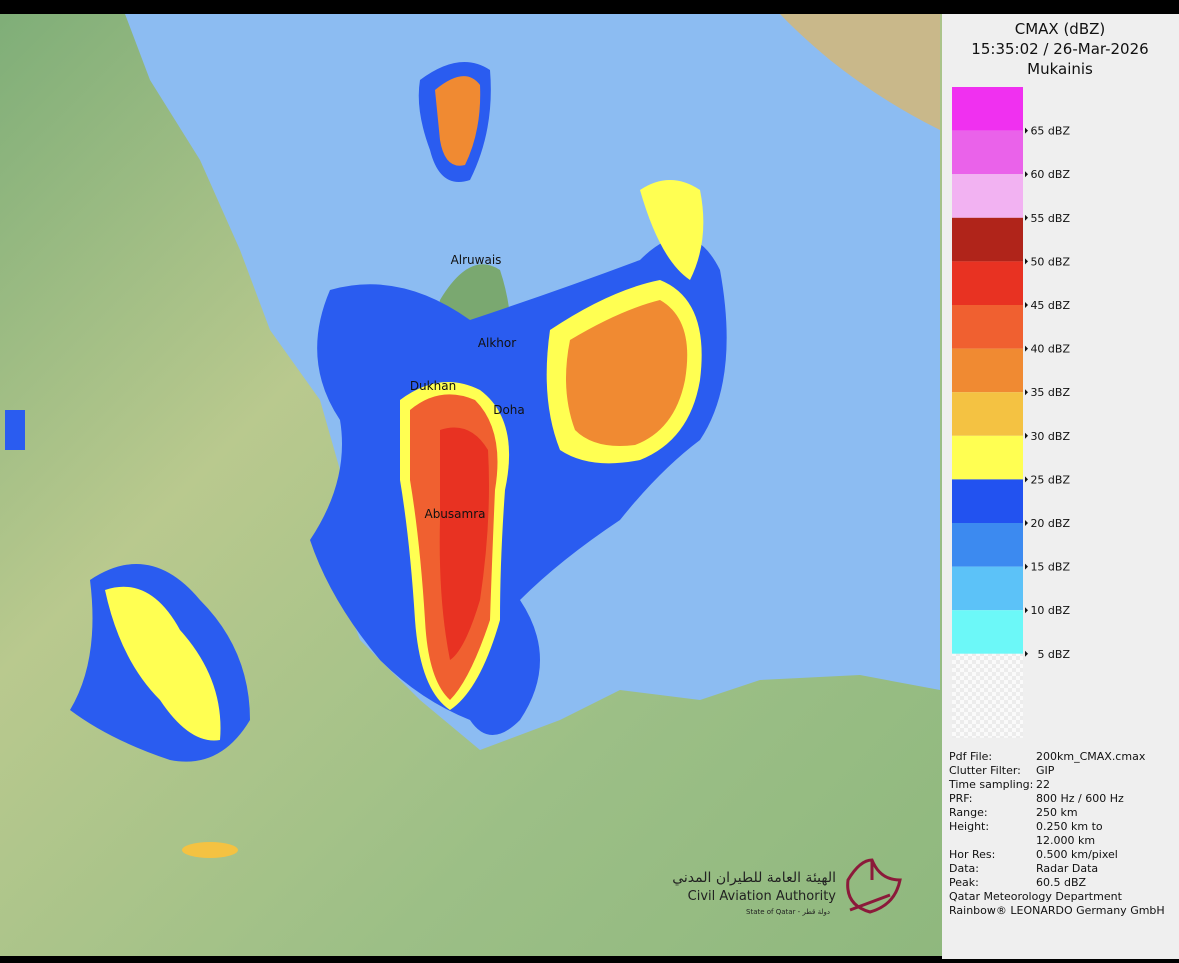 The width and height of the screenshot is (1179, 963). I want to click on logo-state: State of Qatar - دولة قطر, so click(788, 912).